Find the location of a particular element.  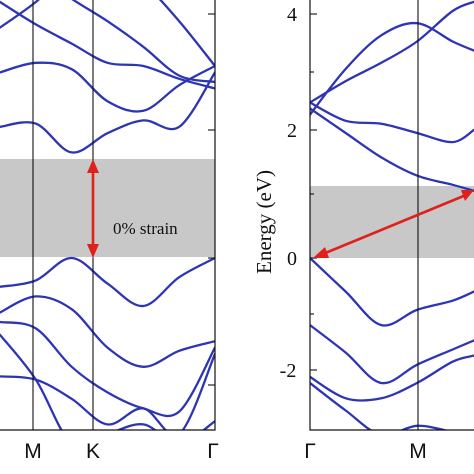

left-kpoint-label-m: M is located at coordinates (33, 451).